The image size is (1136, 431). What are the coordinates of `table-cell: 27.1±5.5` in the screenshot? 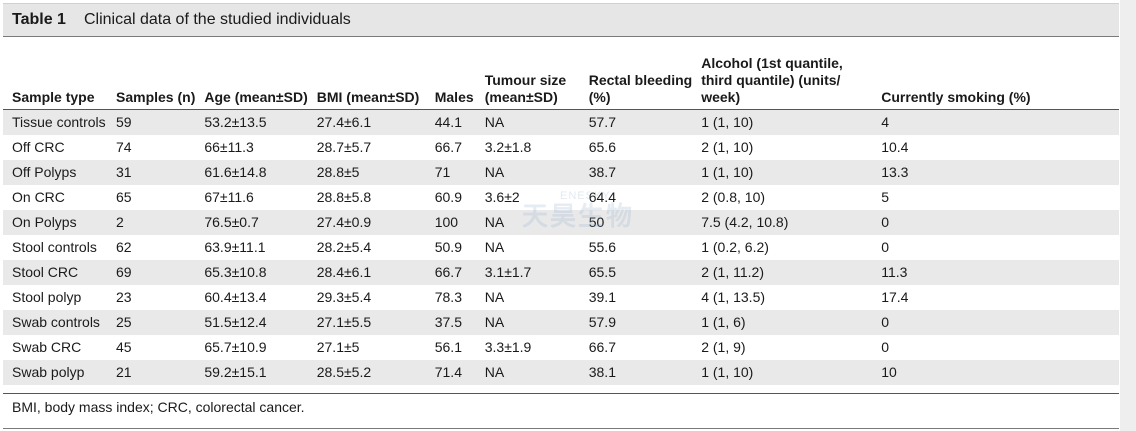 It's located at (366, 322).